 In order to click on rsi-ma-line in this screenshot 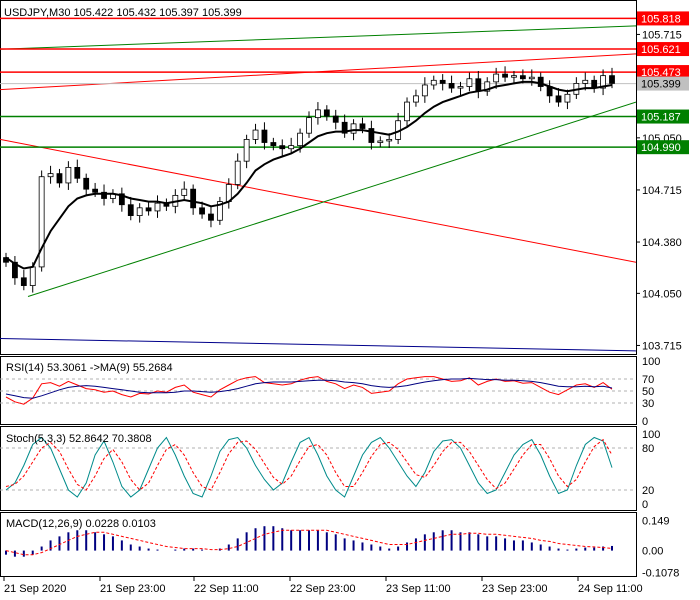, I will do `click(309, 388)`.